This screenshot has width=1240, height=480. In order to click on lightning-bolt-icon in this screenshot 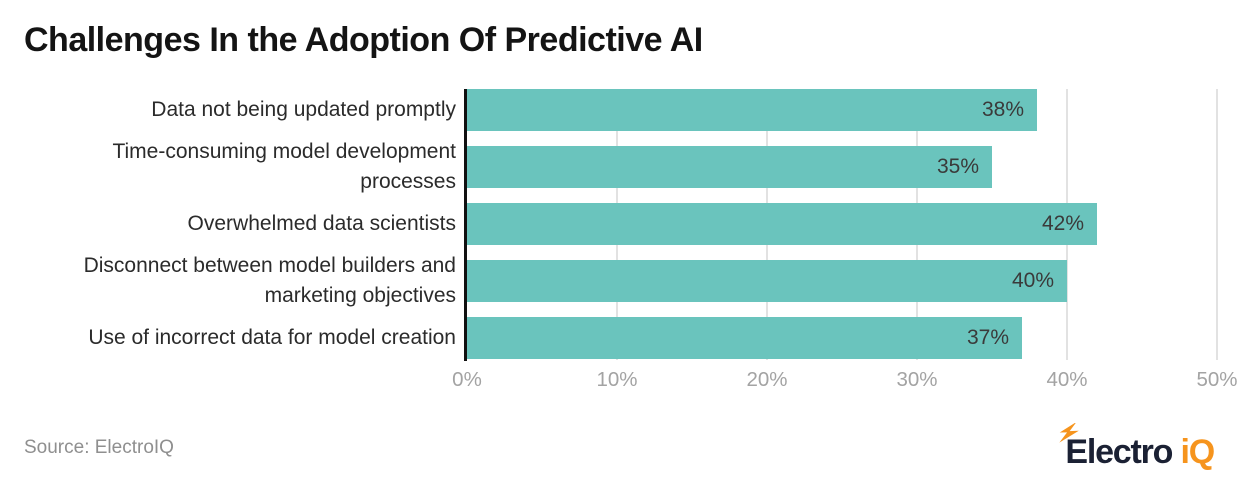, I will do `click(1069, 433)`.